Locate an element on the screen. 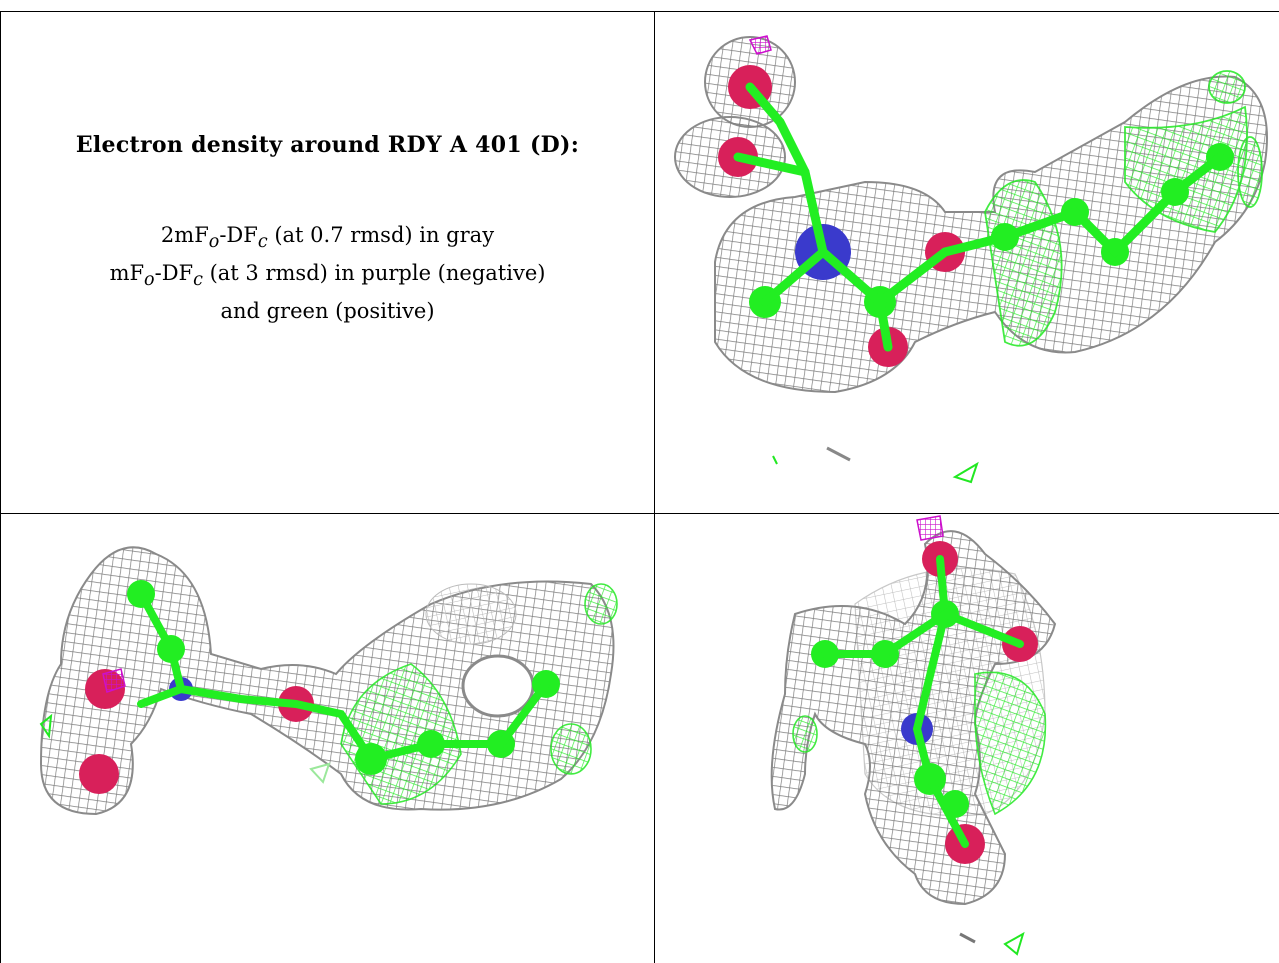 The height and width of the screenshot is (963, 1279). legend-line-purple: mFo-DFc (at 3 rmsd) in purple (negative) is located at coordinates (327, 276).